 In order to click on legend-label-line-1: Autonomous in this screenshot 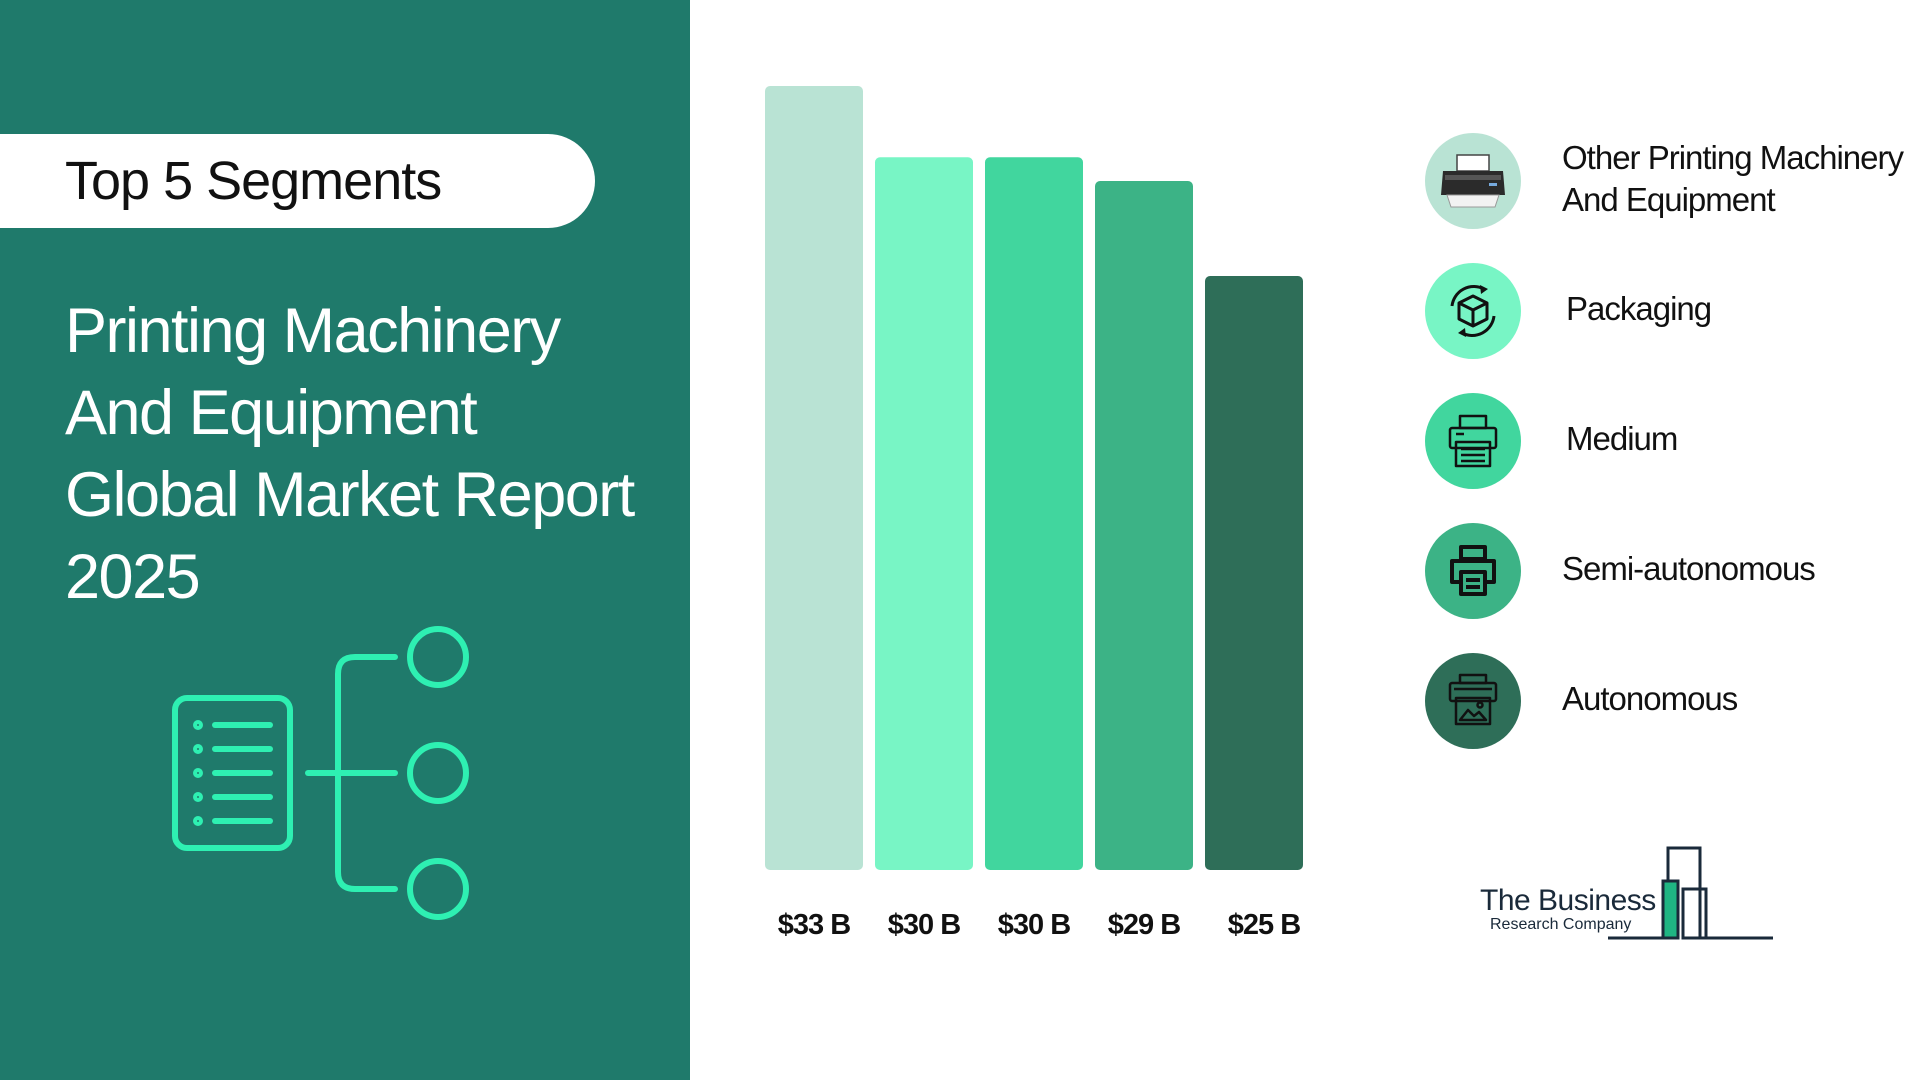, I will do `click(1650, 698)`.